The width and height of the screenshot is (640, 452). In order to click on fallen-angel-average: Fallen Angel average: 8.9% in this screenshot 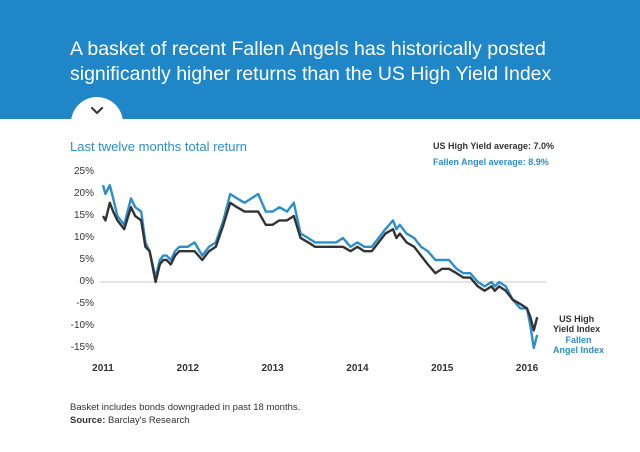, I will do `click(491, 162)`.